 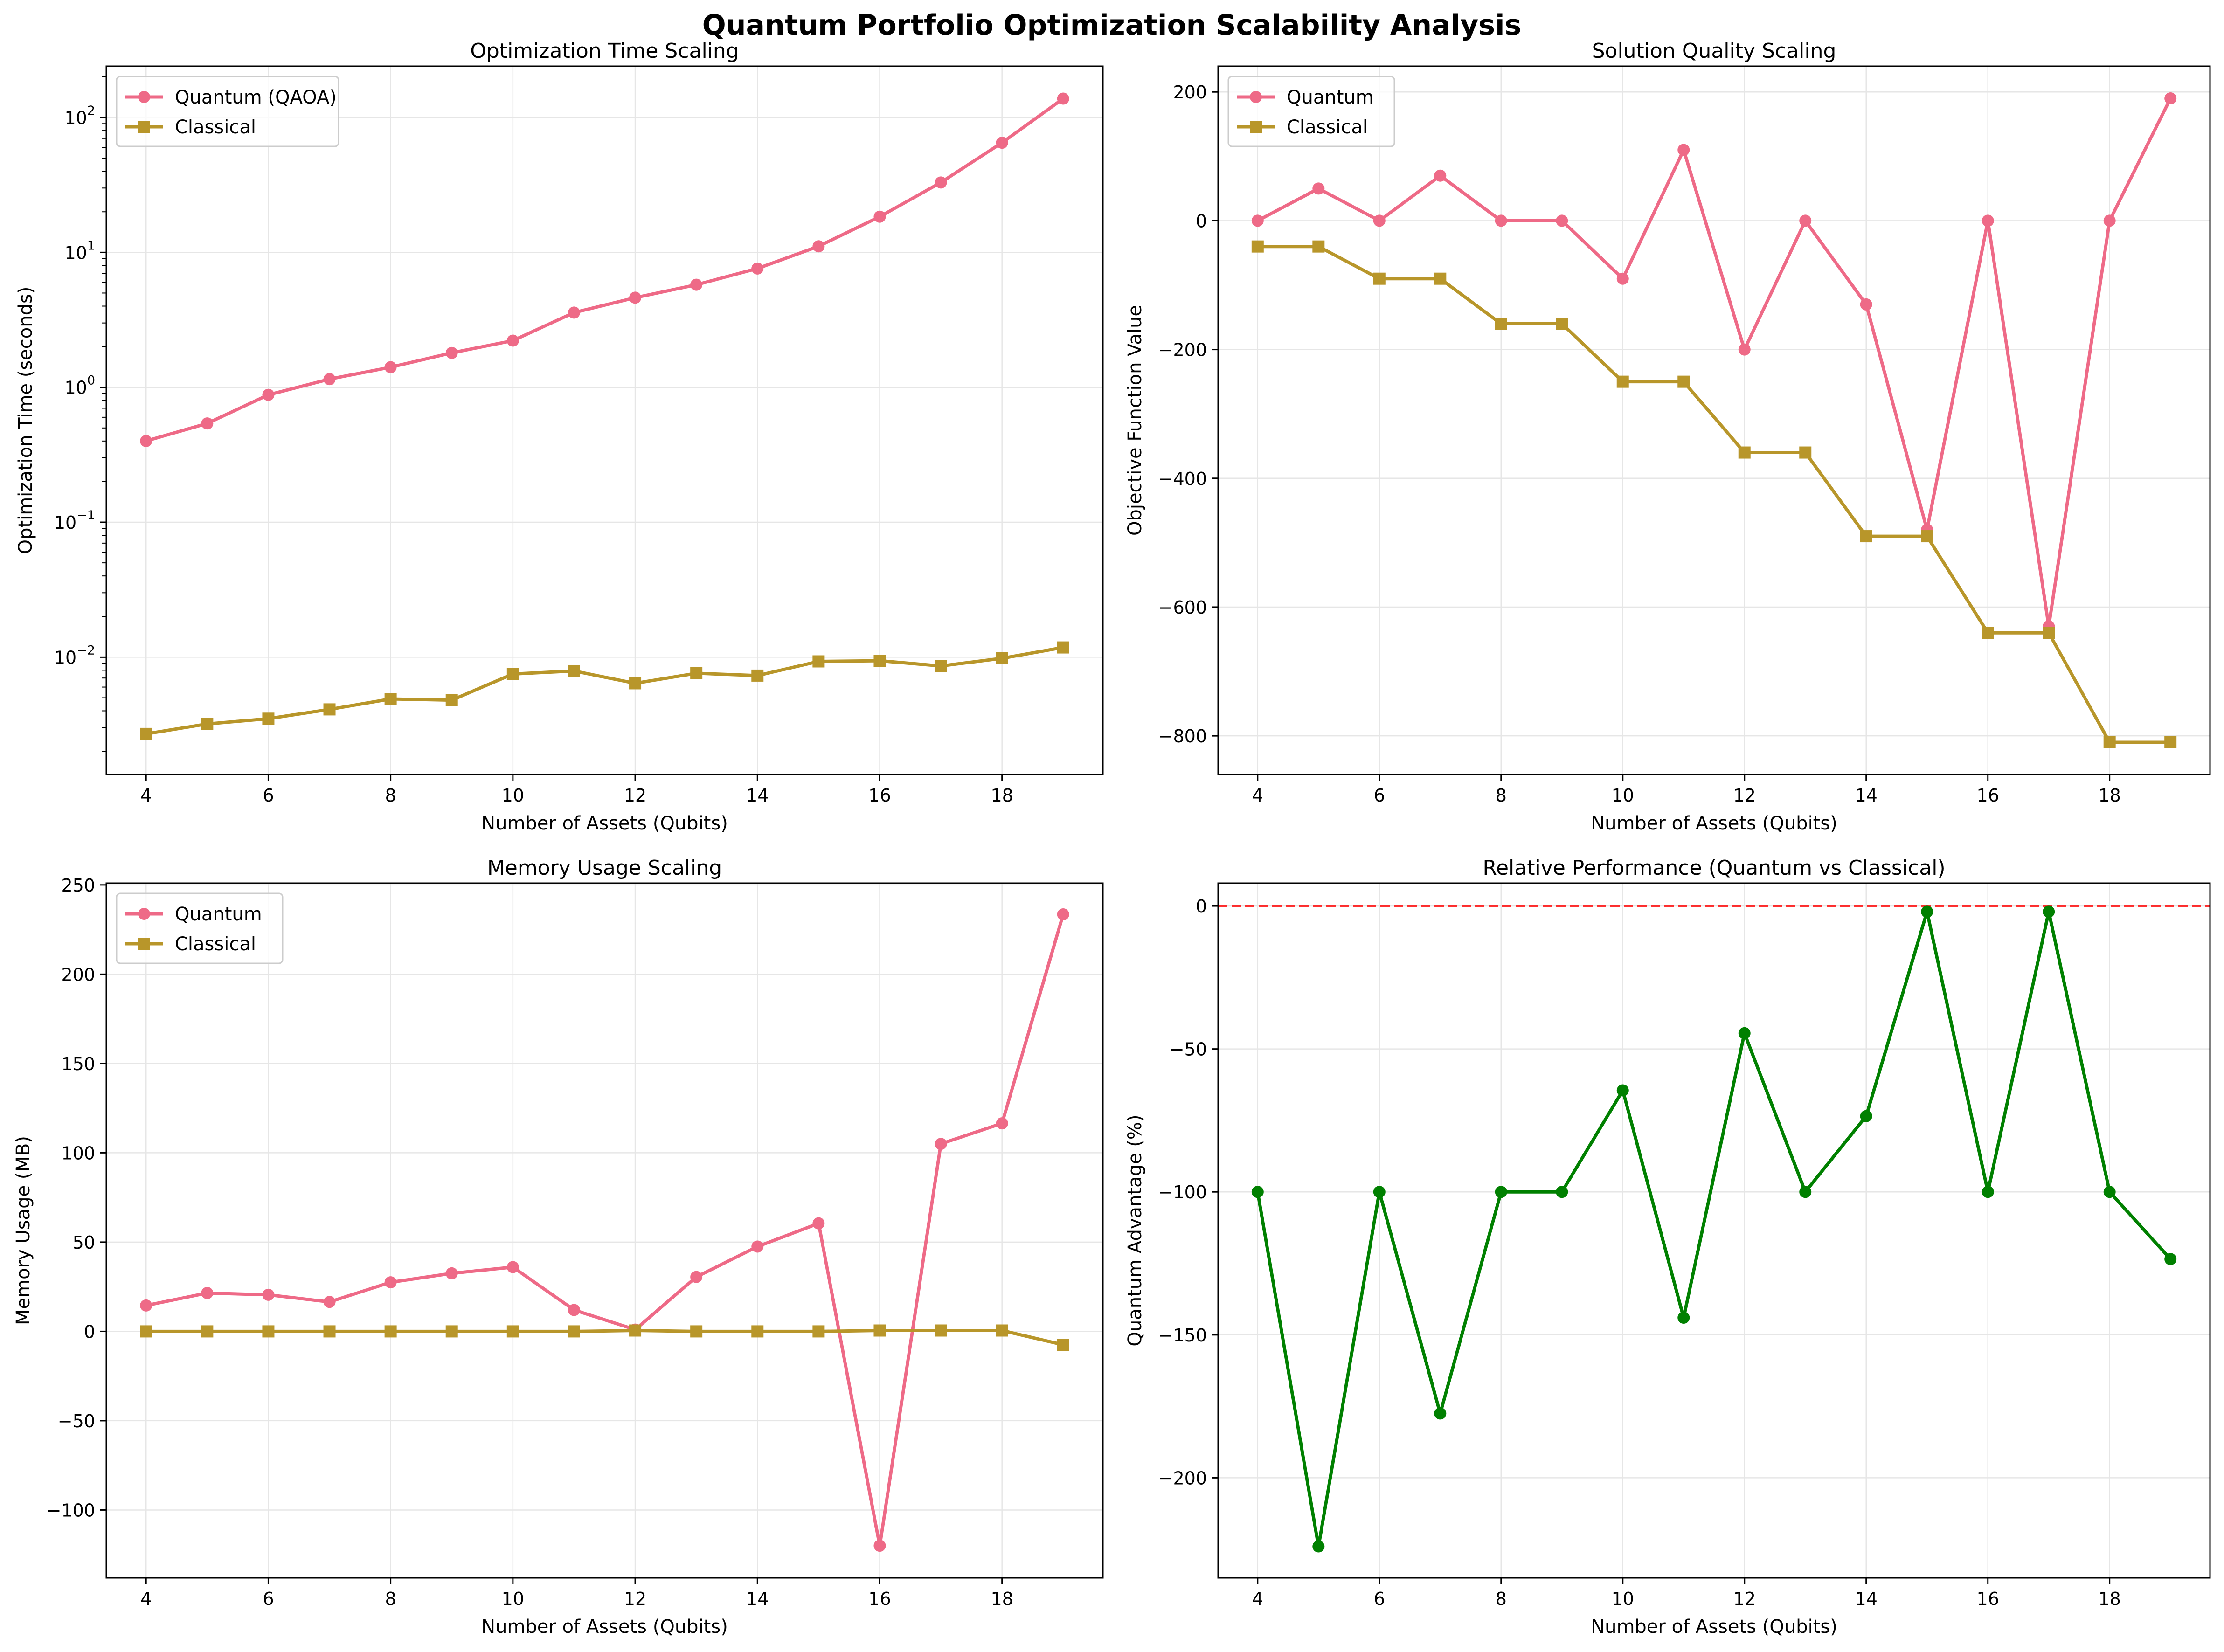 I want to click on legend-label: Quantum (QAOA), so click(x=256, y=97).